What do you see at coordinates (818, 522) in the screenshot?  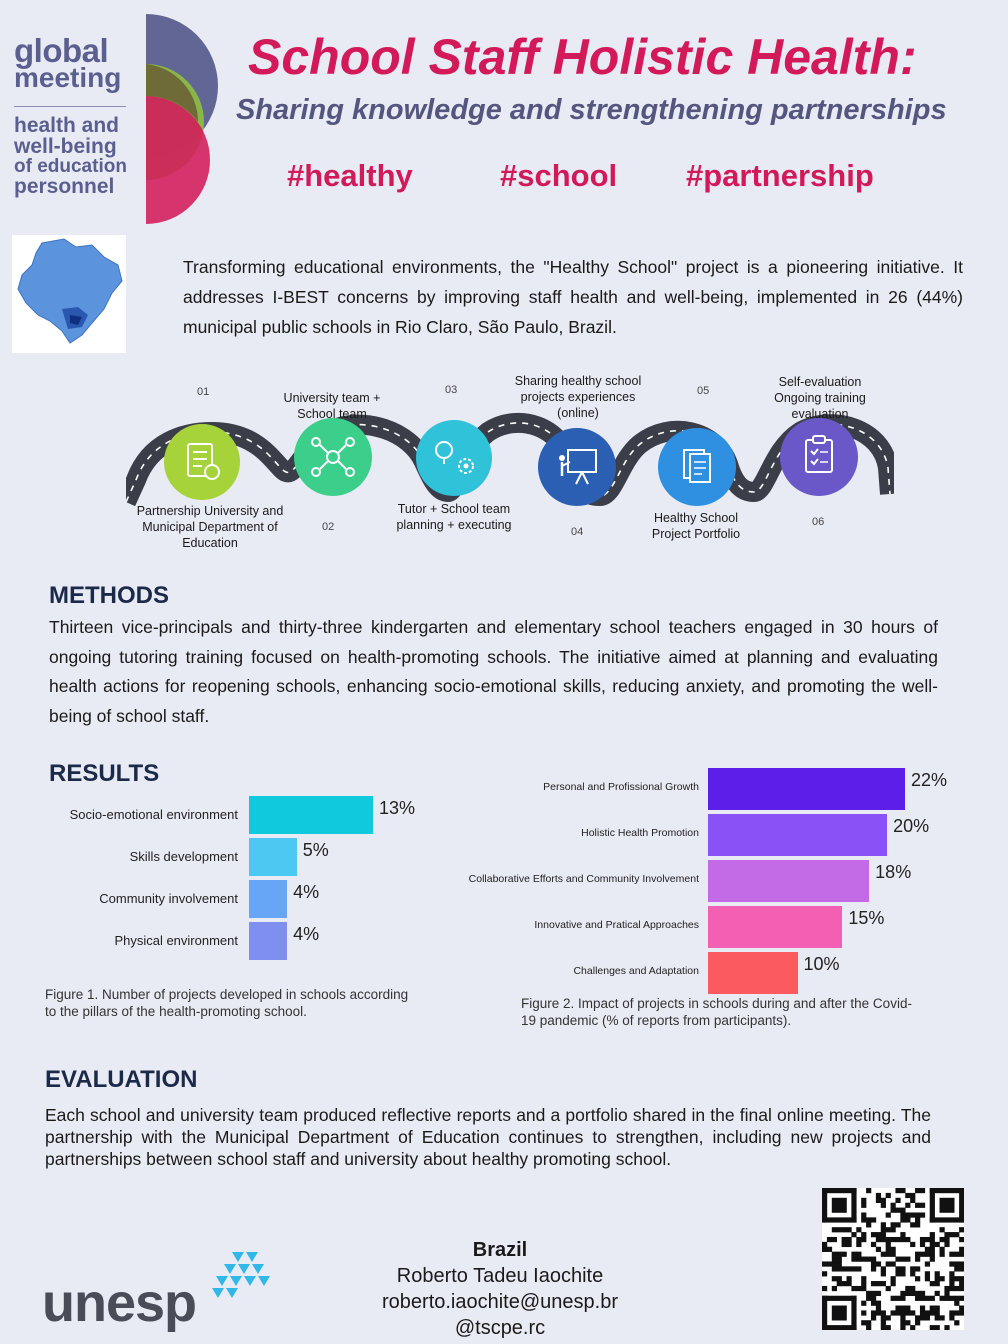 I see `step-number-06: 06` at bounding box center [818, 522].